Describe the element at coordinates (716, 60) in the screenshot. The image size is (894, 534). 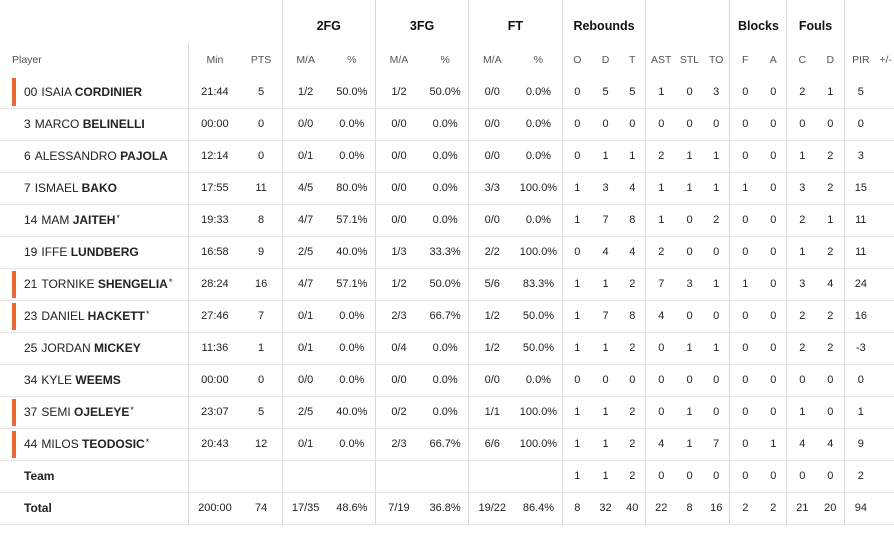
I see `col-header-to: TO` at that location.